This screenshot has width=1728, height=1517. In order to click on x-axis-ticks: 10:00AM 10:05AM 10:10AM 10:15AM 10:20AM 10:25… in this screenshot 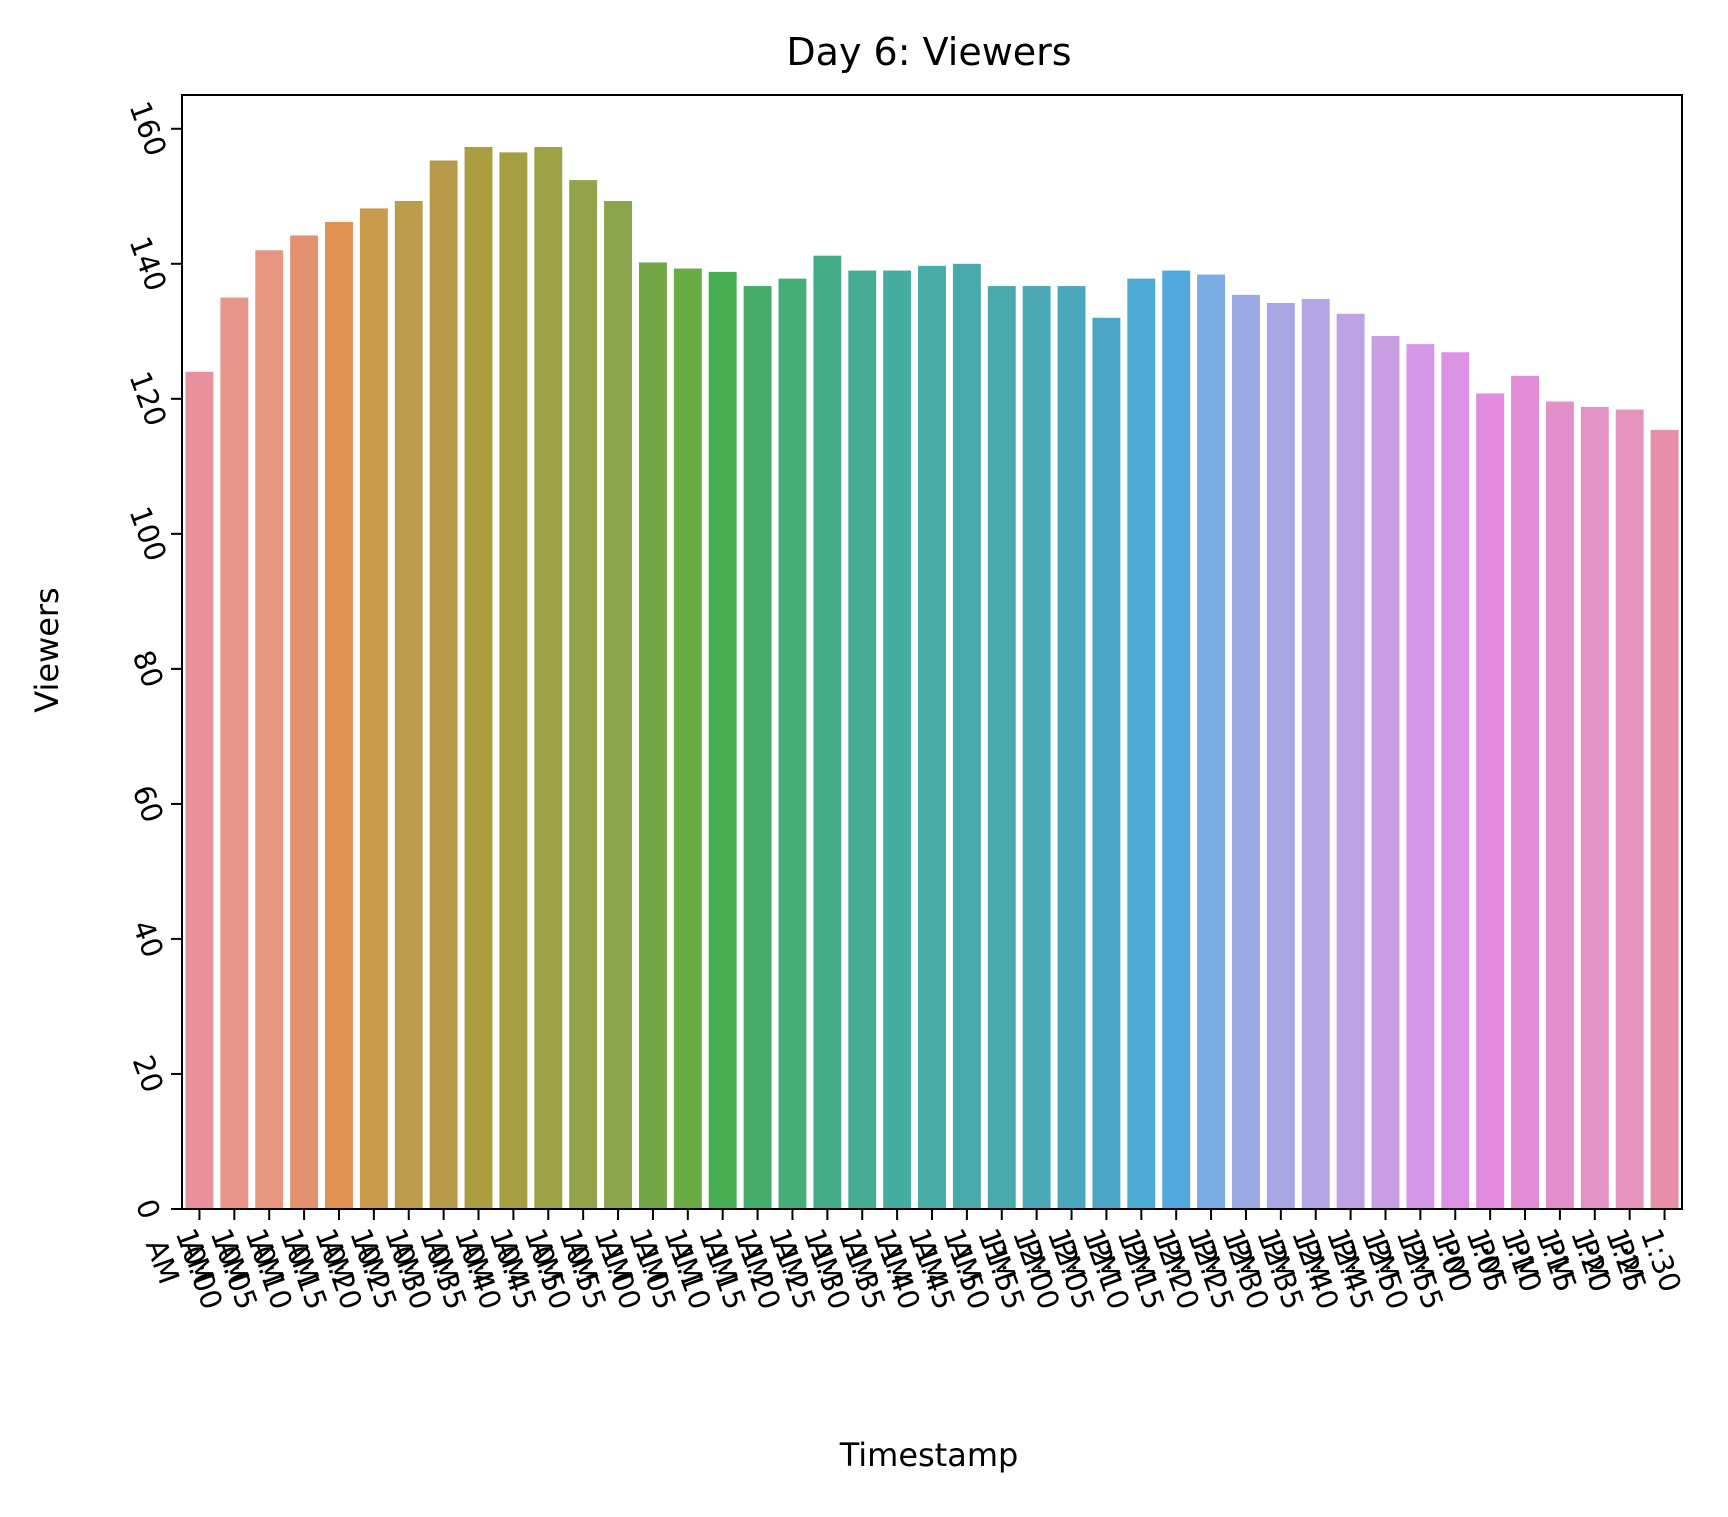, I will do `click(913, 1267)`.